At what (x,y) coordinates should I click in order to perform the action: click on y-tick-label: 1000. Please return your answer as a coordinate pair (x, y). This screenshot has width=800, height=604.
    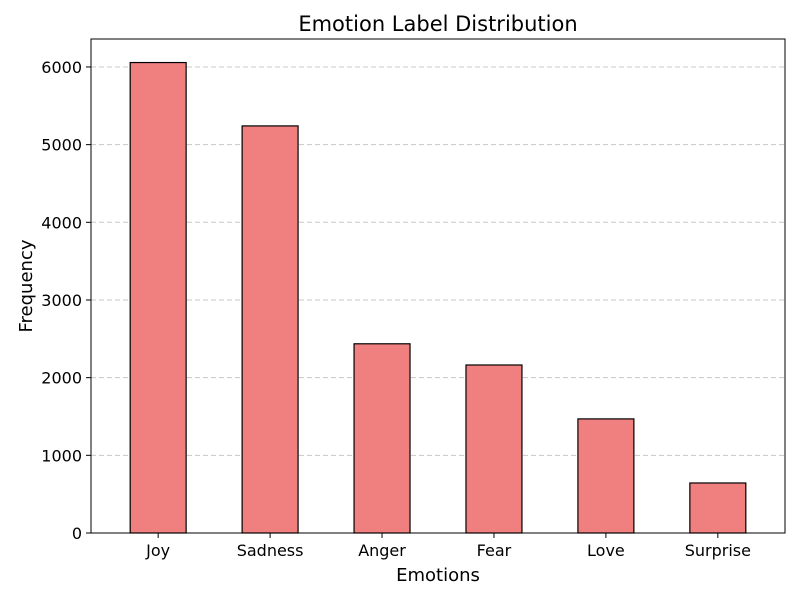
    Looking at the image, I should click on (61, 455).